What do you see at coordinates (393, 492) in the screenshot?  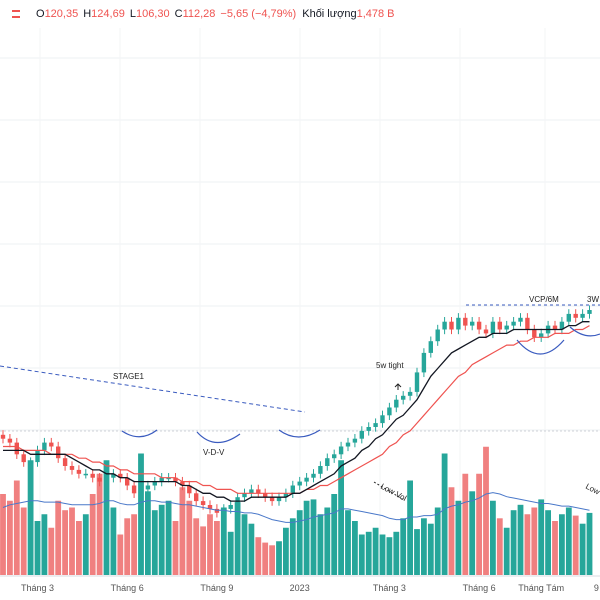 I see `annotation-low-vol: Low Vol` at bounding box center [393, 492].